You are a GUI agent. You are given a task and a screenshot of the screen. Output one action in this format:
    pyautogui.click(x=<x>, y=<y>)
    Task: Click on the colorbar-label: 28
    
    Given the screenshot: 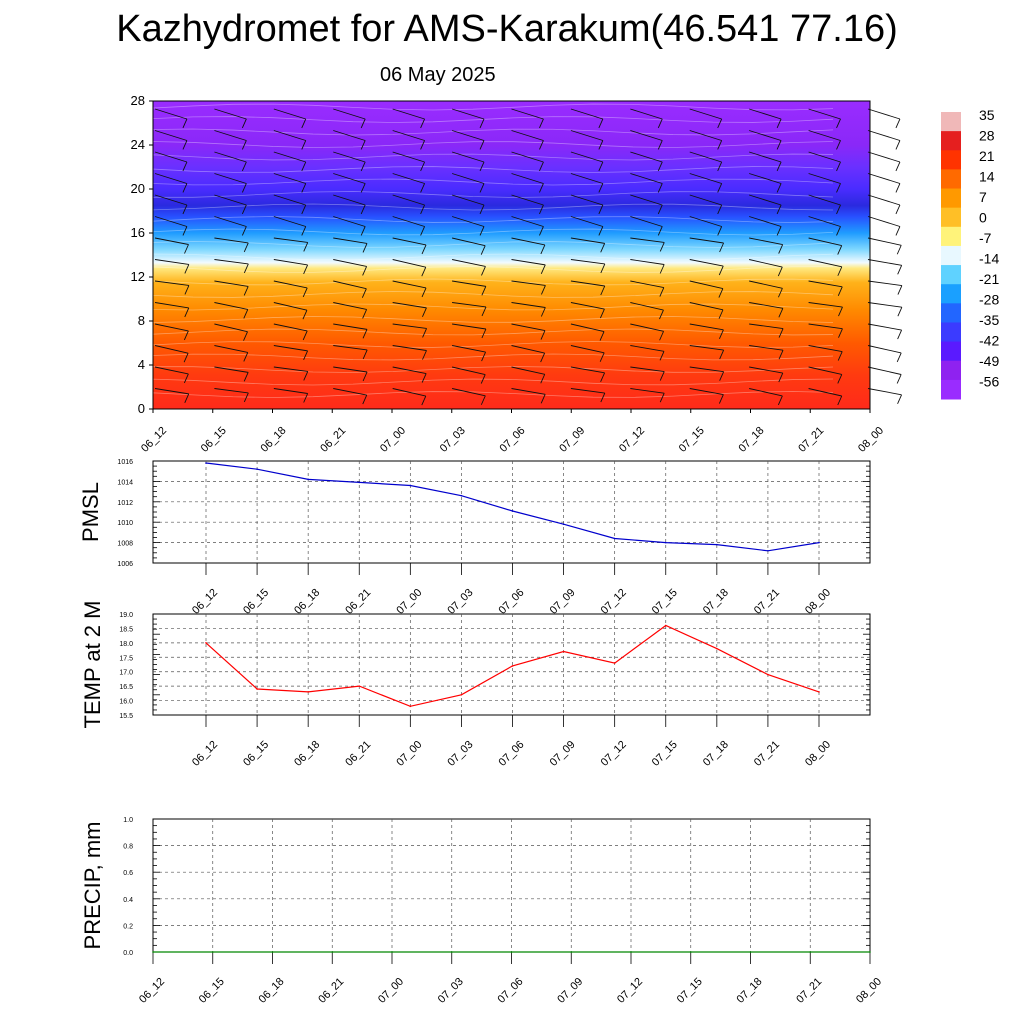 What is the action you would take?
    pyautogui.click(x=987, y=136)
    